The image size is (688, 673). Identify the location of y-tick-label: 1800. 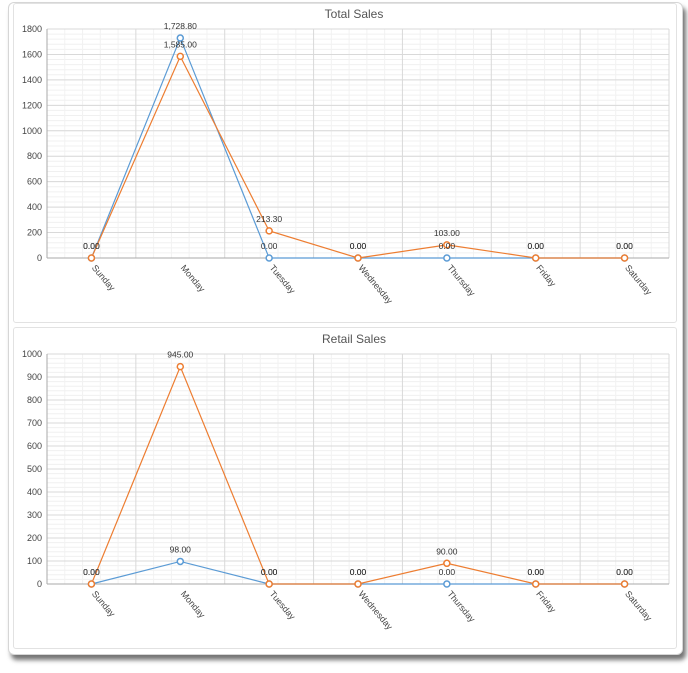
(32, 29).